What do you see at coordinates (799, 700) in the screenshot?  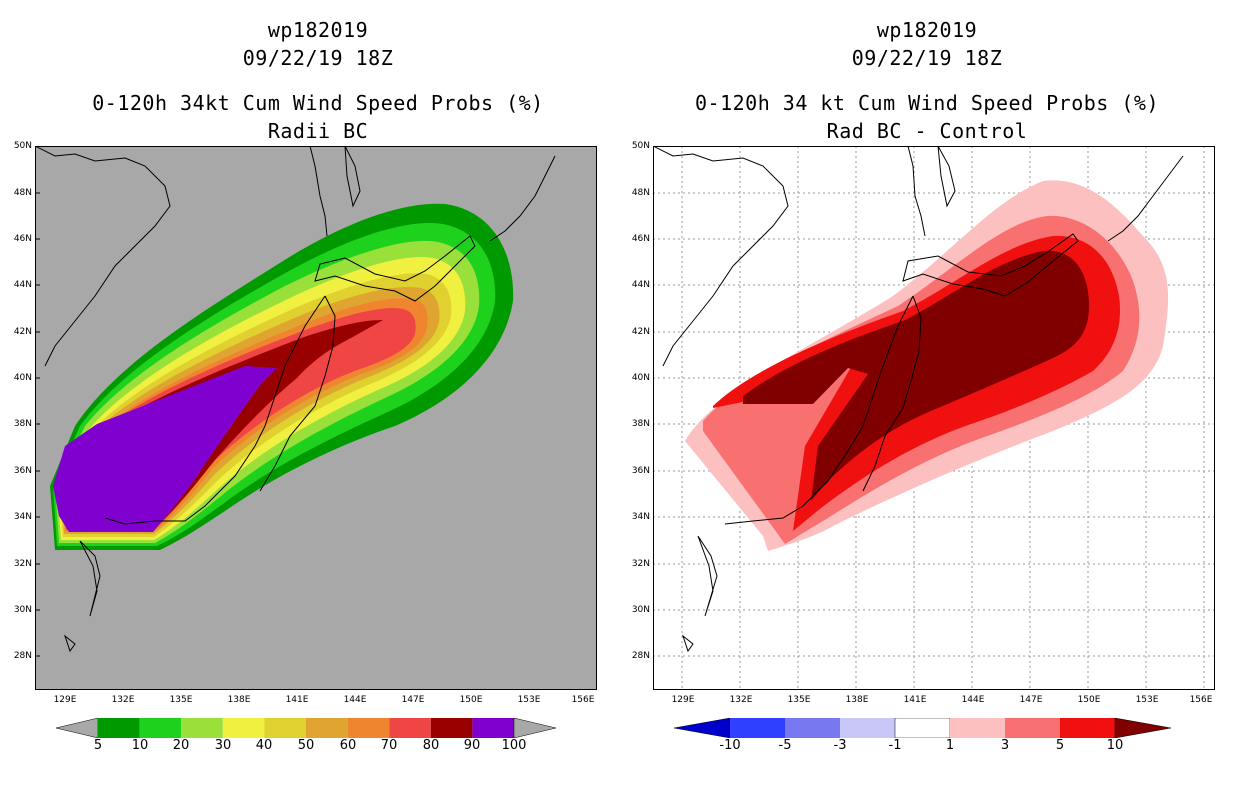 I see `right-lon-label: 135E` at bounding box center [799, 700].